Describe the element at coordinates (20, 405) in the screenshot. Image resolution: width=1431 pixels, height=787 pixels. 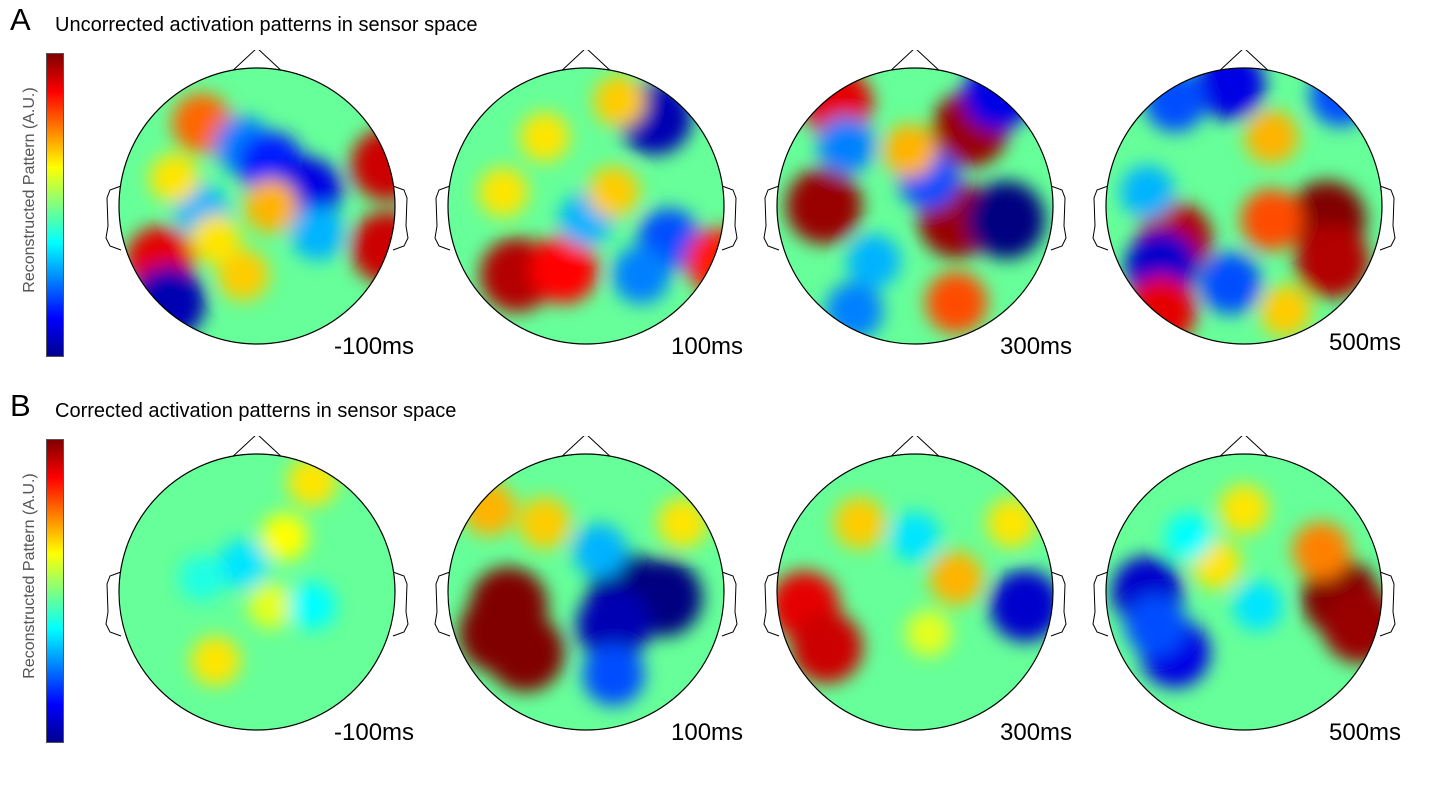
I see `panel-letter: B` at that location.